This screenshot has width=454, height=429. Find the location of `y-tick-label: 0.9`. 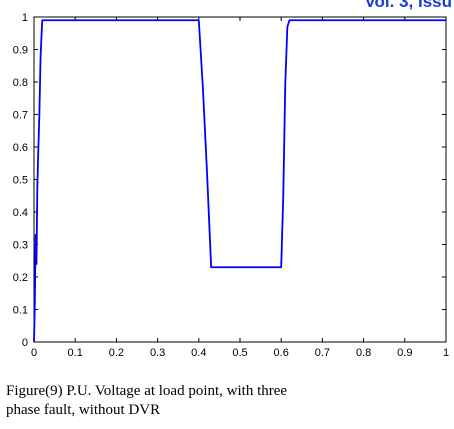

y-tick-label: 0.9 is located at coordinates (20, 51).